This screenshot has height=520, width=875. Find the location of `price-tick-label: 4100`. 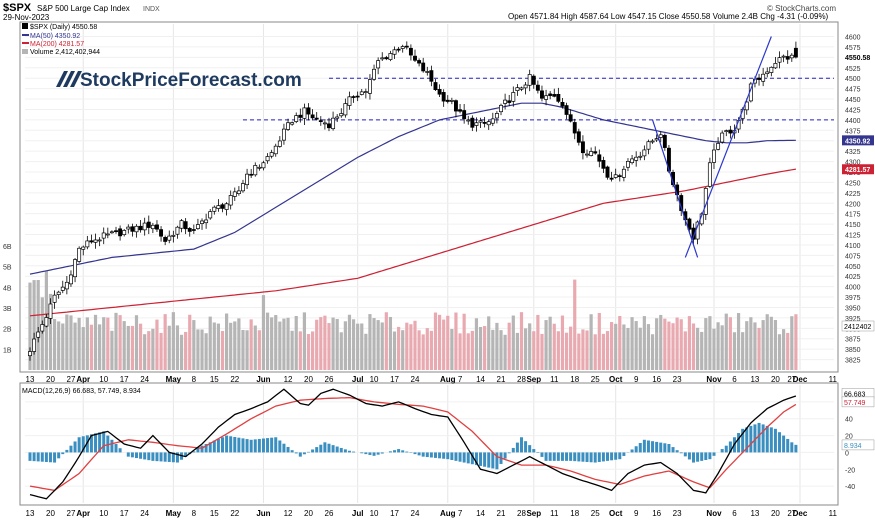

price-tick-label: 4100 is located at coordinates (853, 246).